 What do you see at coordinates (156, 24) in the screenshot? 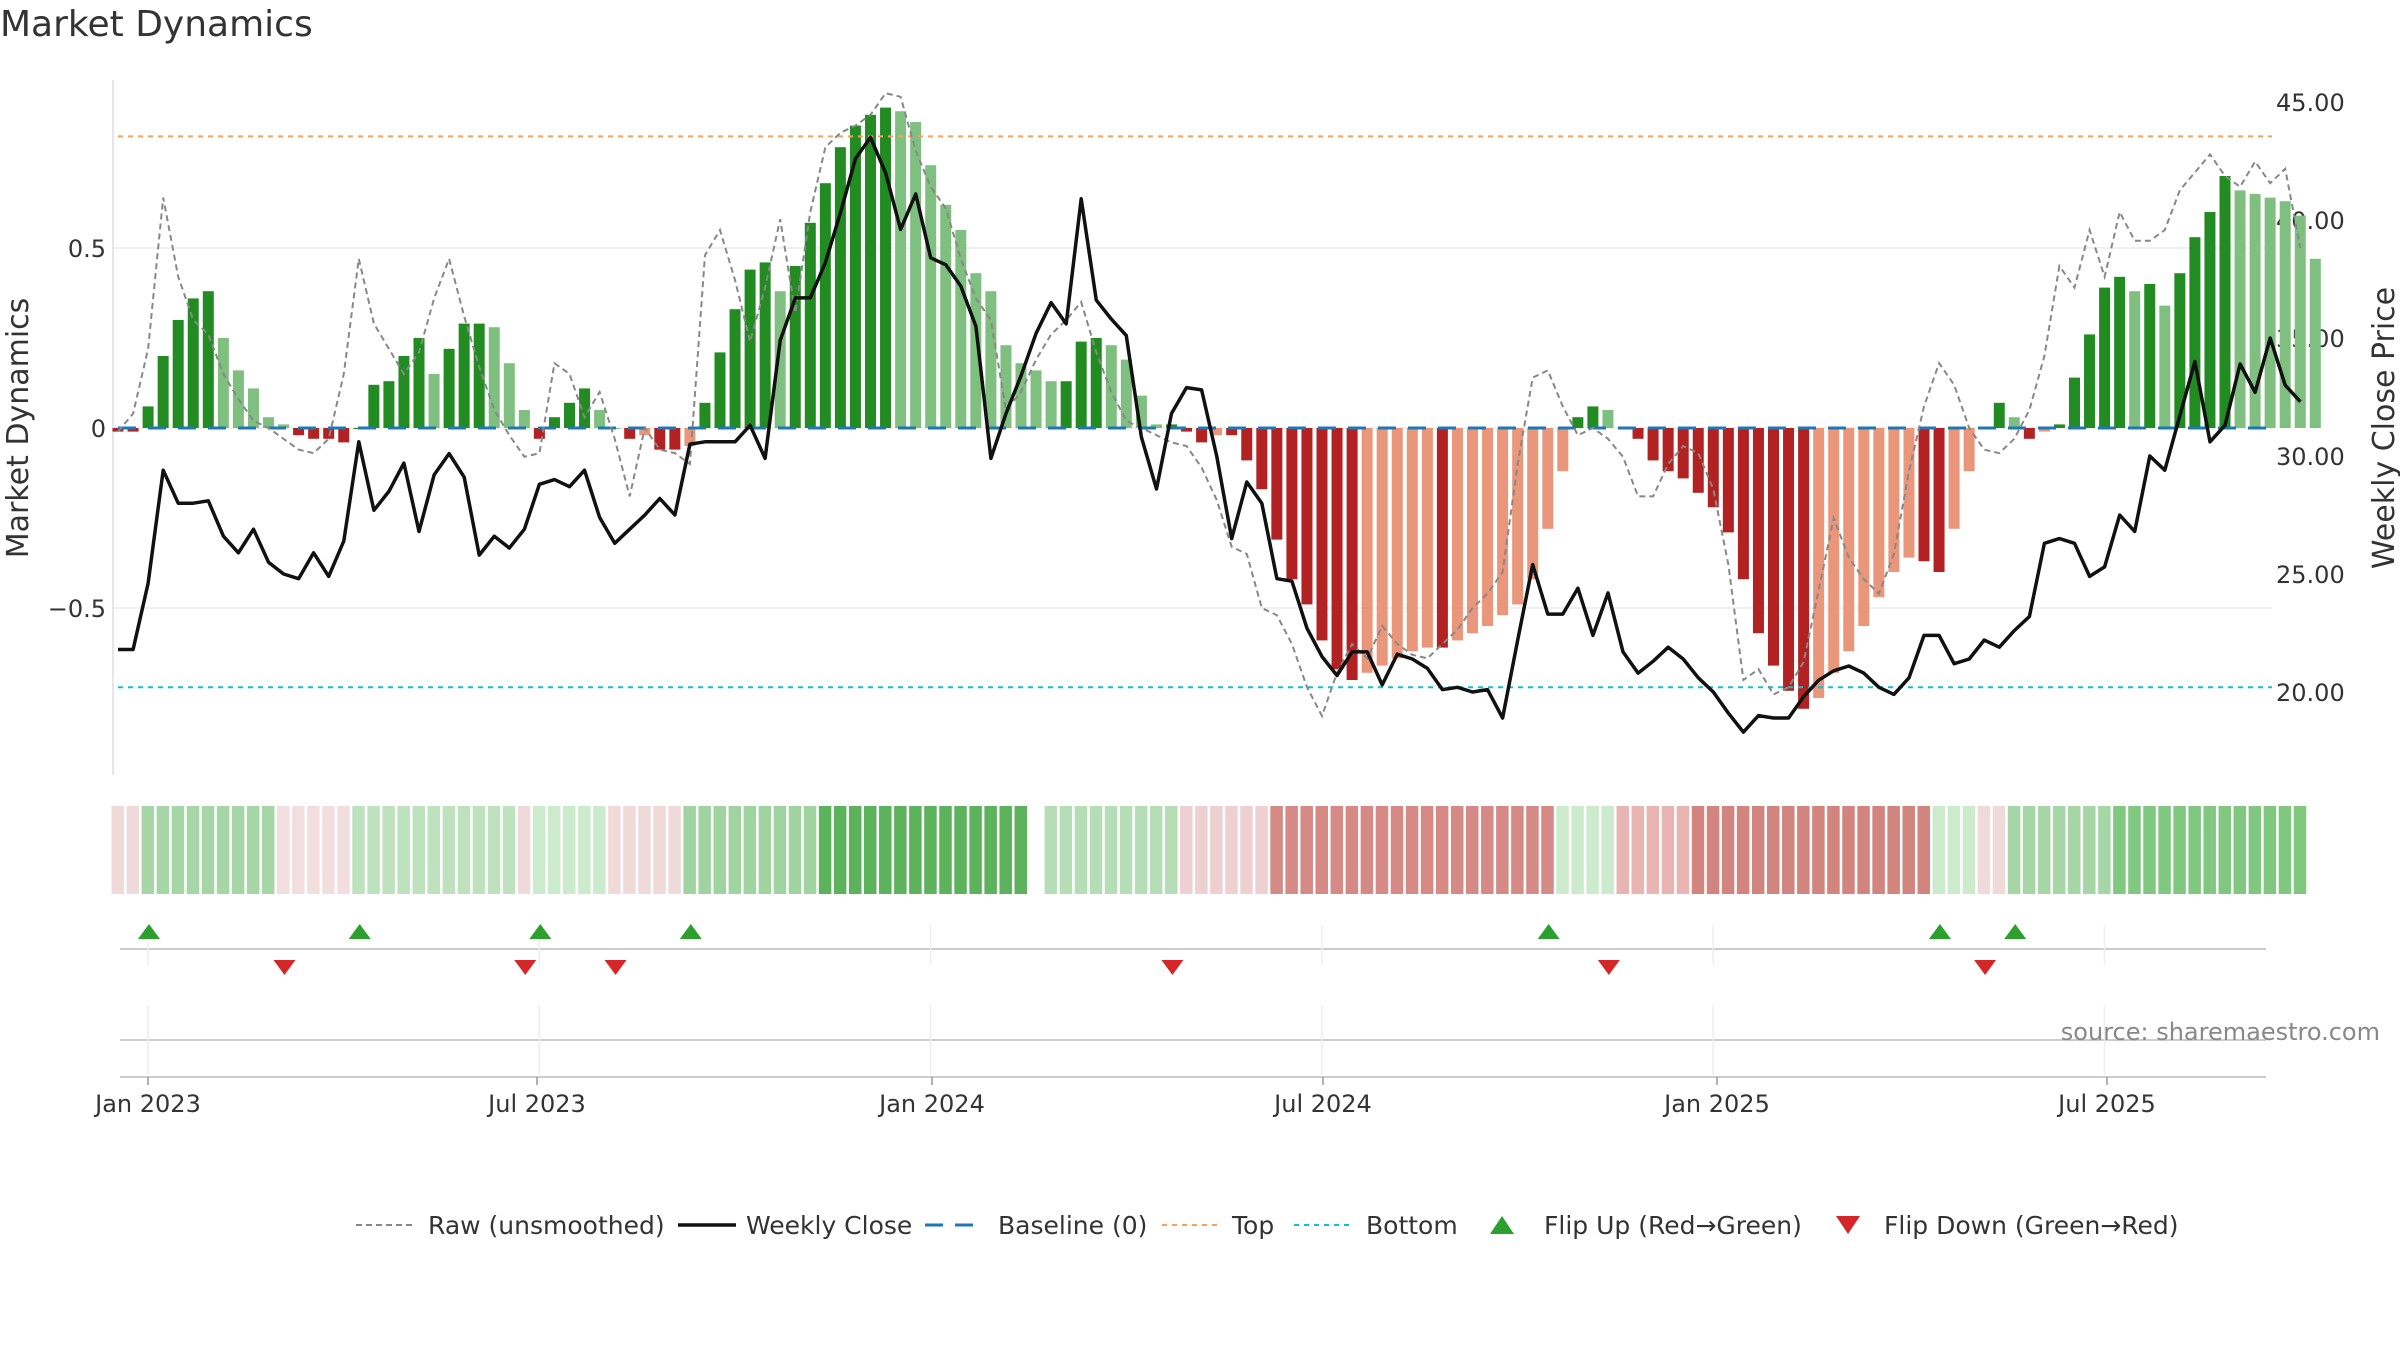
I see `page-title: Market Dynamics` at bounding box center [156, 24].